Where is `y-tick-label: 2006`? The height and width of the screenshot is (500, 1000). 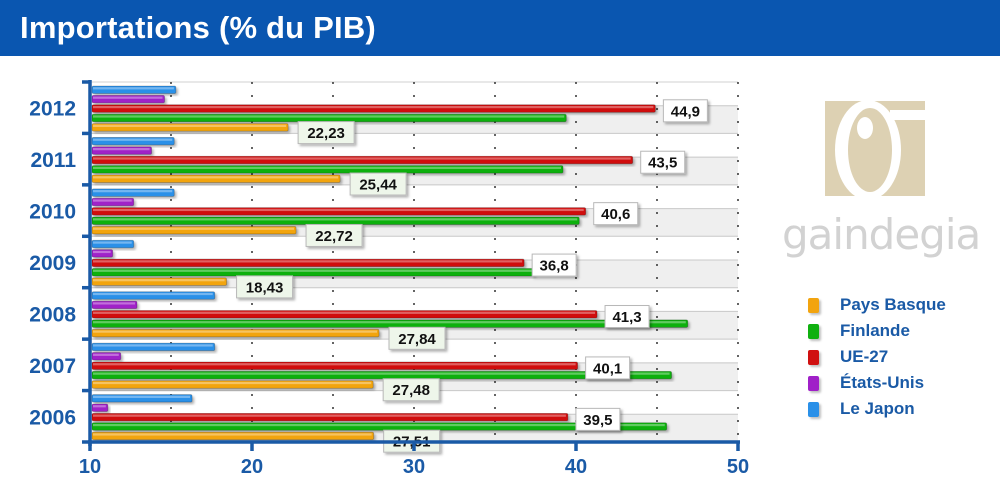
y-tick-label: 2006 is located at coordinates (52, 417).